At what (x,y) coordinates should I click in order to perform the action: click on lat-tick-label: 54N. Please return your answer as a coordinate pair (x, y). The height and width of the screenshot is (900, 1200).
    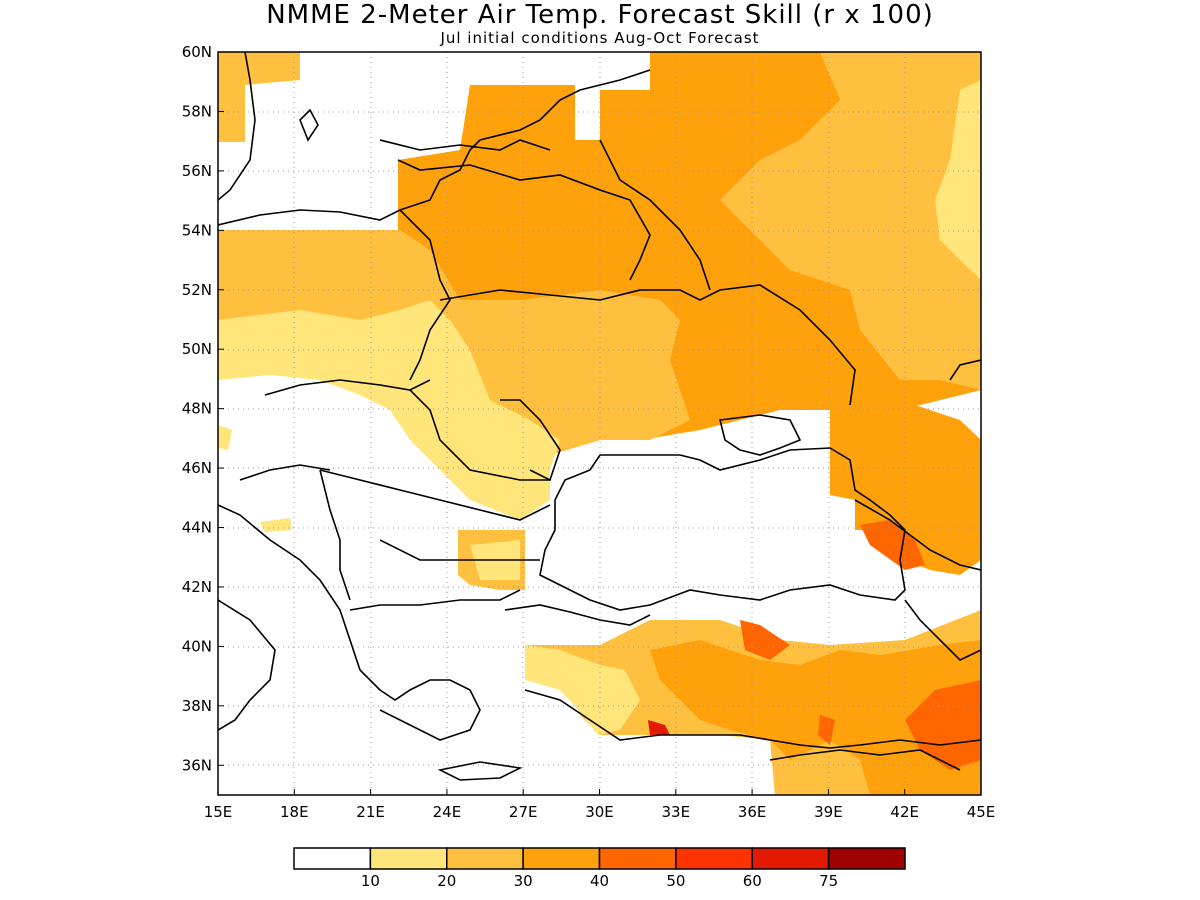
    Looking at the image, I should click on (197, 230).